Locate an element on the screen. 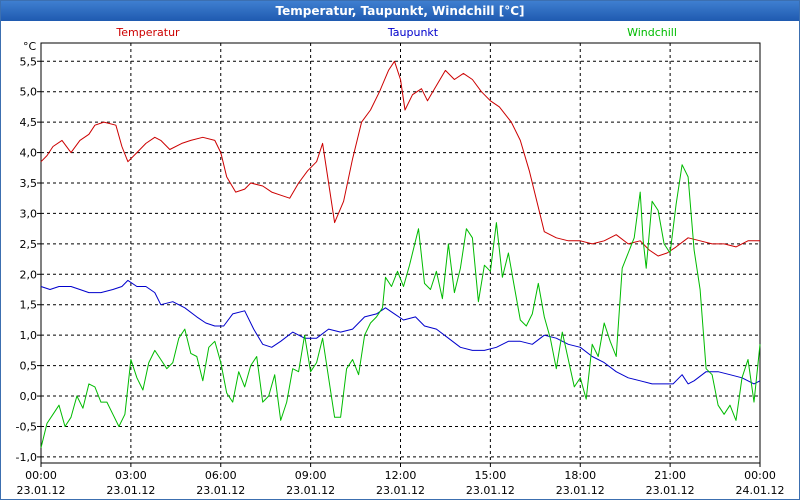 This screenshot has height=500, width=800. legend-windchill: Windchill is located at coordinates (652, 32).